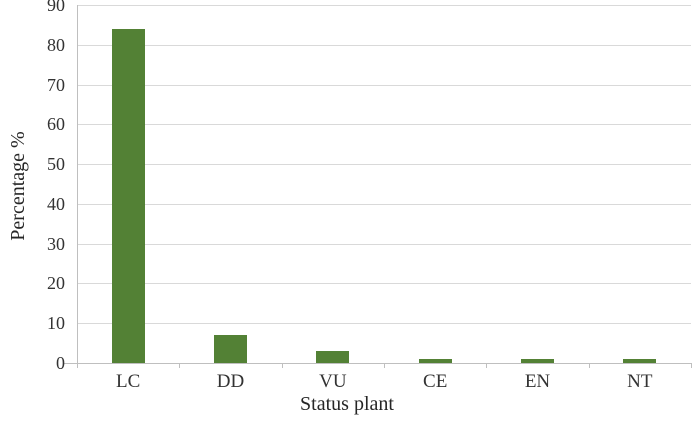 This screenshot has height=422, width=694. Describe the element at coordinates (377, 363) in the screenshot. I see `x-axis-line` at that location.